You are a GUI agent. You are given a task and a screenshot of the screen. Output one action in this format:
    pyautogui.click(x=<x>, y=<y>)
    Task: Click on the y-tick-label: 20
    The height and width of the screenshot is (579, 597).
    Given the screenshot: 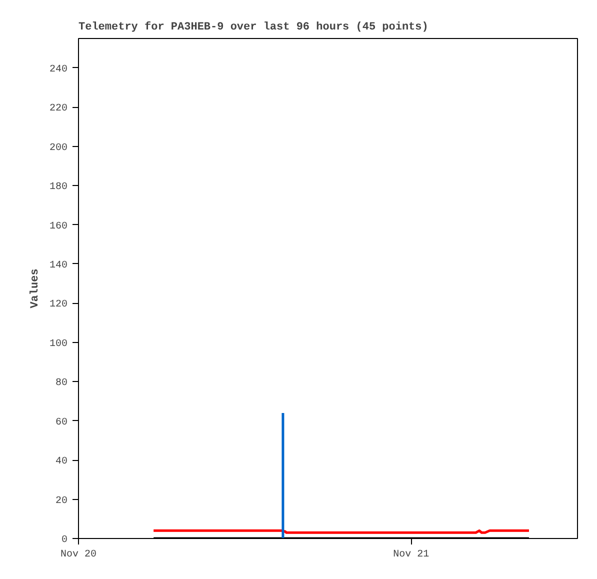 What is the action you would take?
    pyautogui.click(x=62, y=501)
    